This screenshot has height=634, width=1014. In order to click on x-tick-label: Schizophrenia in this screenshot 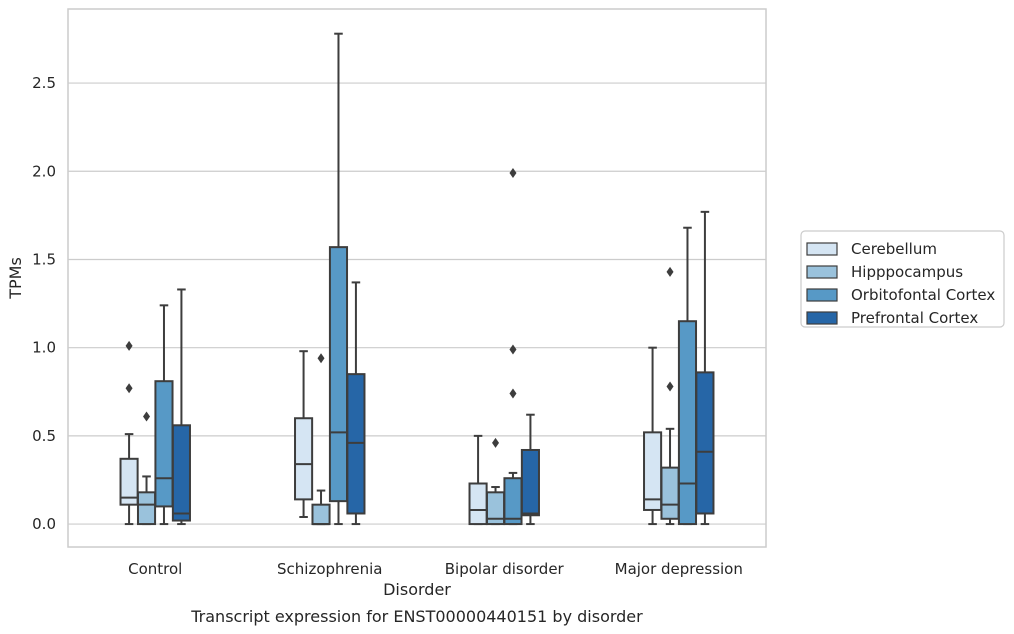, I will do `click(329, 569)`.